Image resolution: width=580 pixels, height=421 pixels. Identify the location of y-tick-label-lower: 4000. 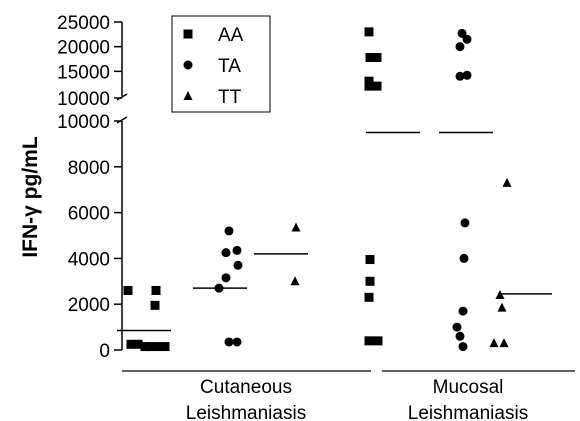
(89, 259).